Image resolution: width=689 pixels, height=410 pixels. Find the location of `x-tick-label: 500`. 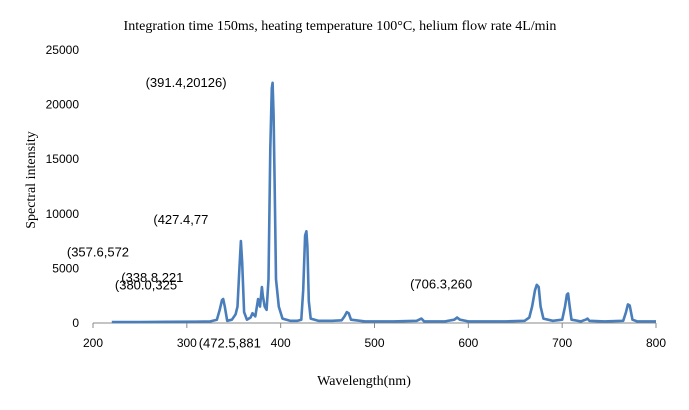

x-tick-label: 500 is located at coordinates (374, 343).